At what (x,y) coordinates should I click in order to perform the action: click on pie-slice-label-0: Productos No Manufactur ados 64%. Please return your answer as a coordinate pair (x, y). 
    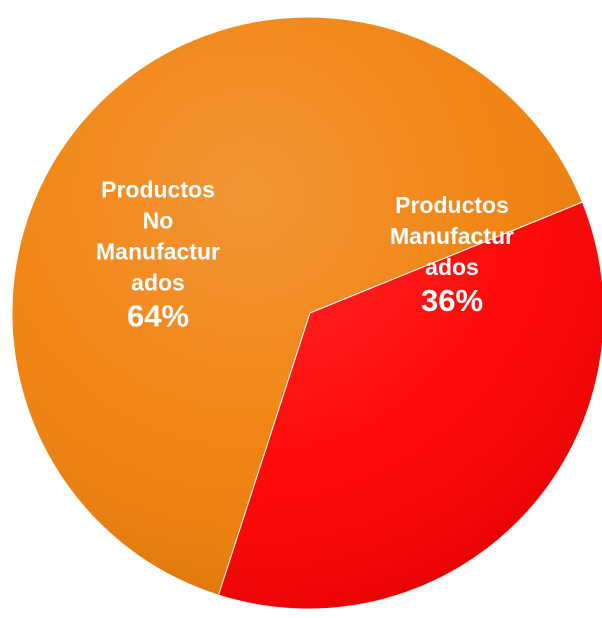
    Looking at the image, I should click on (158, 255).